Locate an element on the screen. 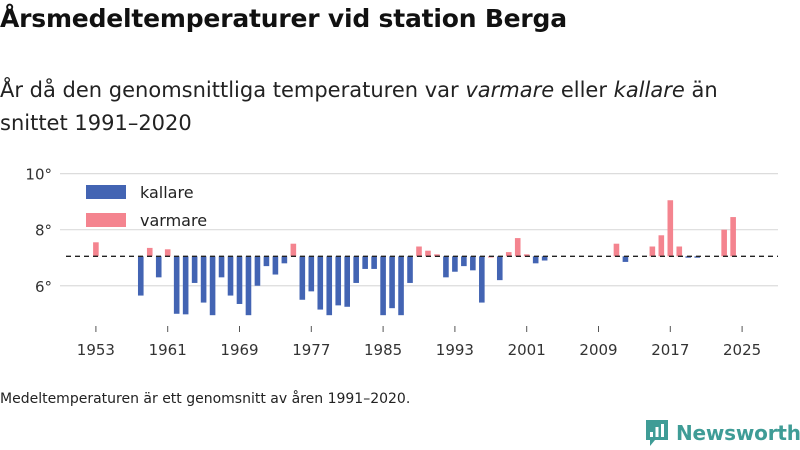 Image resolution: width=800 pixels, height=450 pixels. bar-1995 is located at coordinates (473, 263).